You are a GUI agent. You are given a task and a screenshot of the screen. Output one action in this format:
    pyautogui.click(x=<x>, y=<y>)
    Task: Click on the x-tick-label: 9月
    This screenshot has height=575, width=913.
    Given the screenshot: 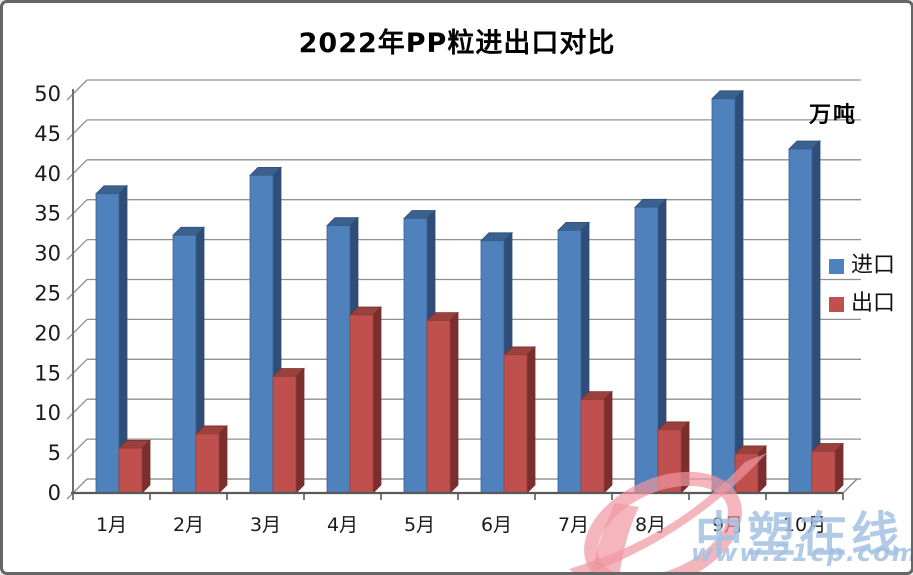 What is the action you would take?
    pyautogui.click(x=727, y=525)
    